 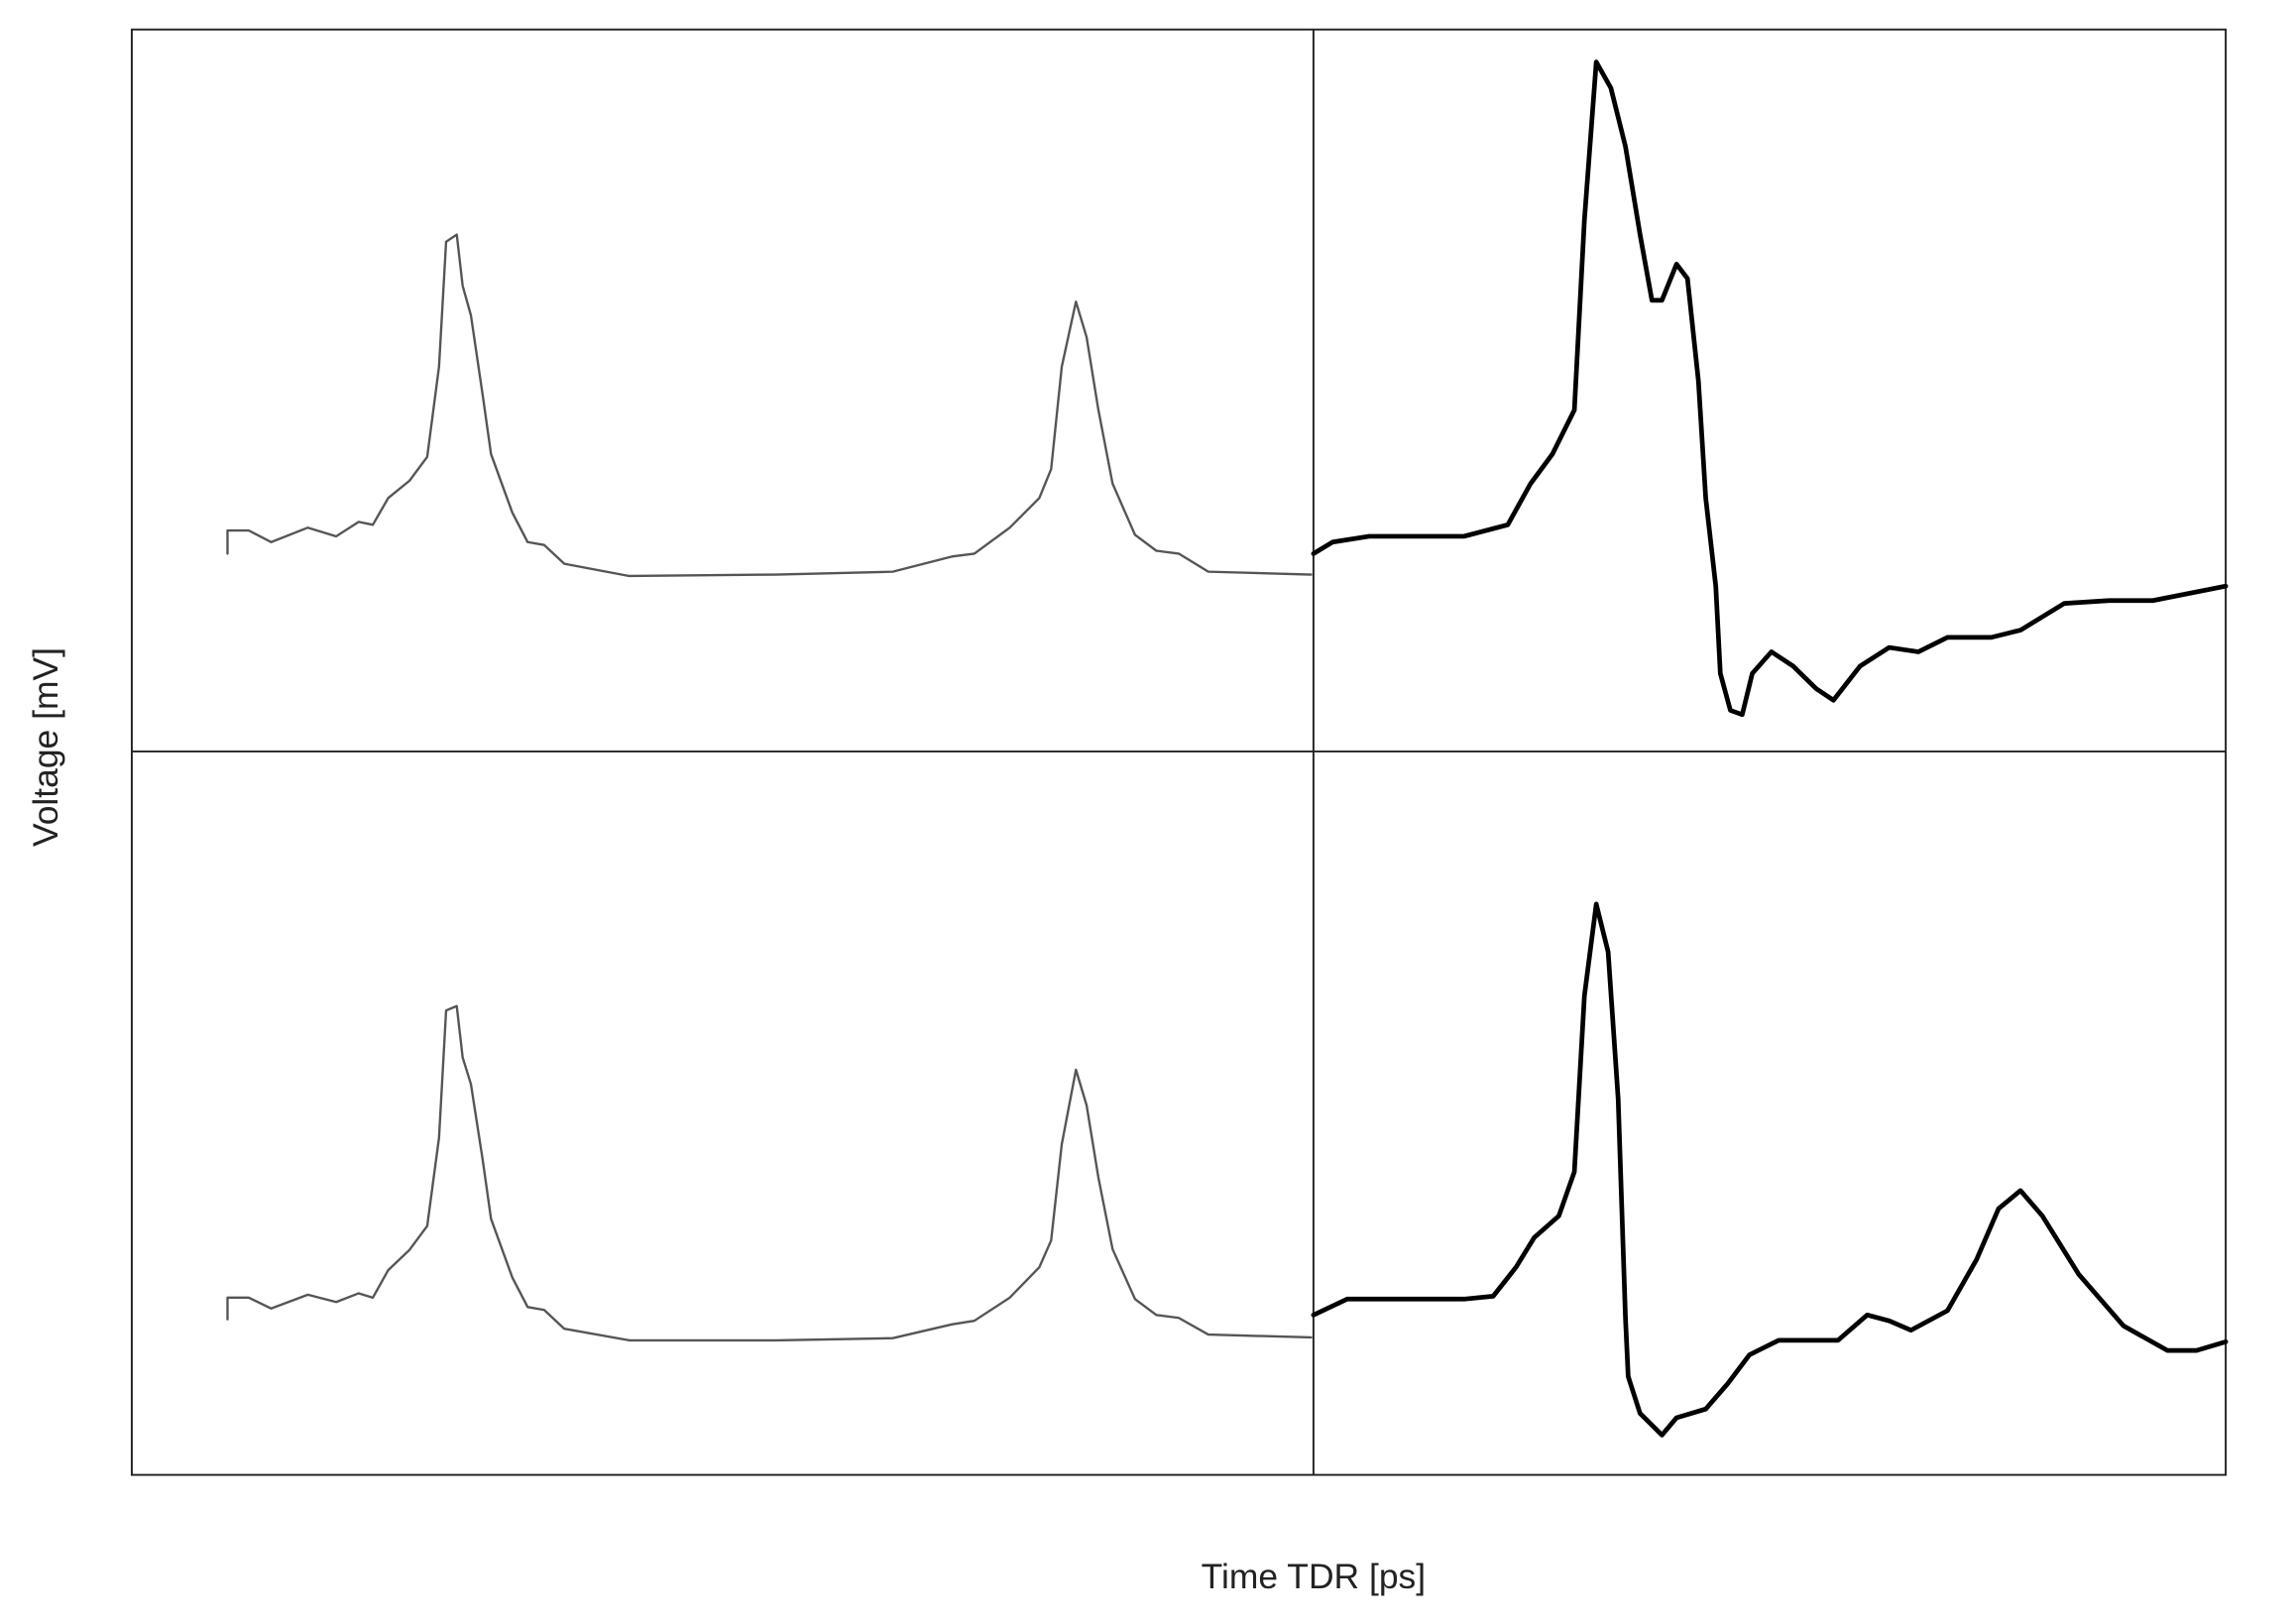 I want to click on y-axis-label: Voltage [mV], so click(x=46, y=747).